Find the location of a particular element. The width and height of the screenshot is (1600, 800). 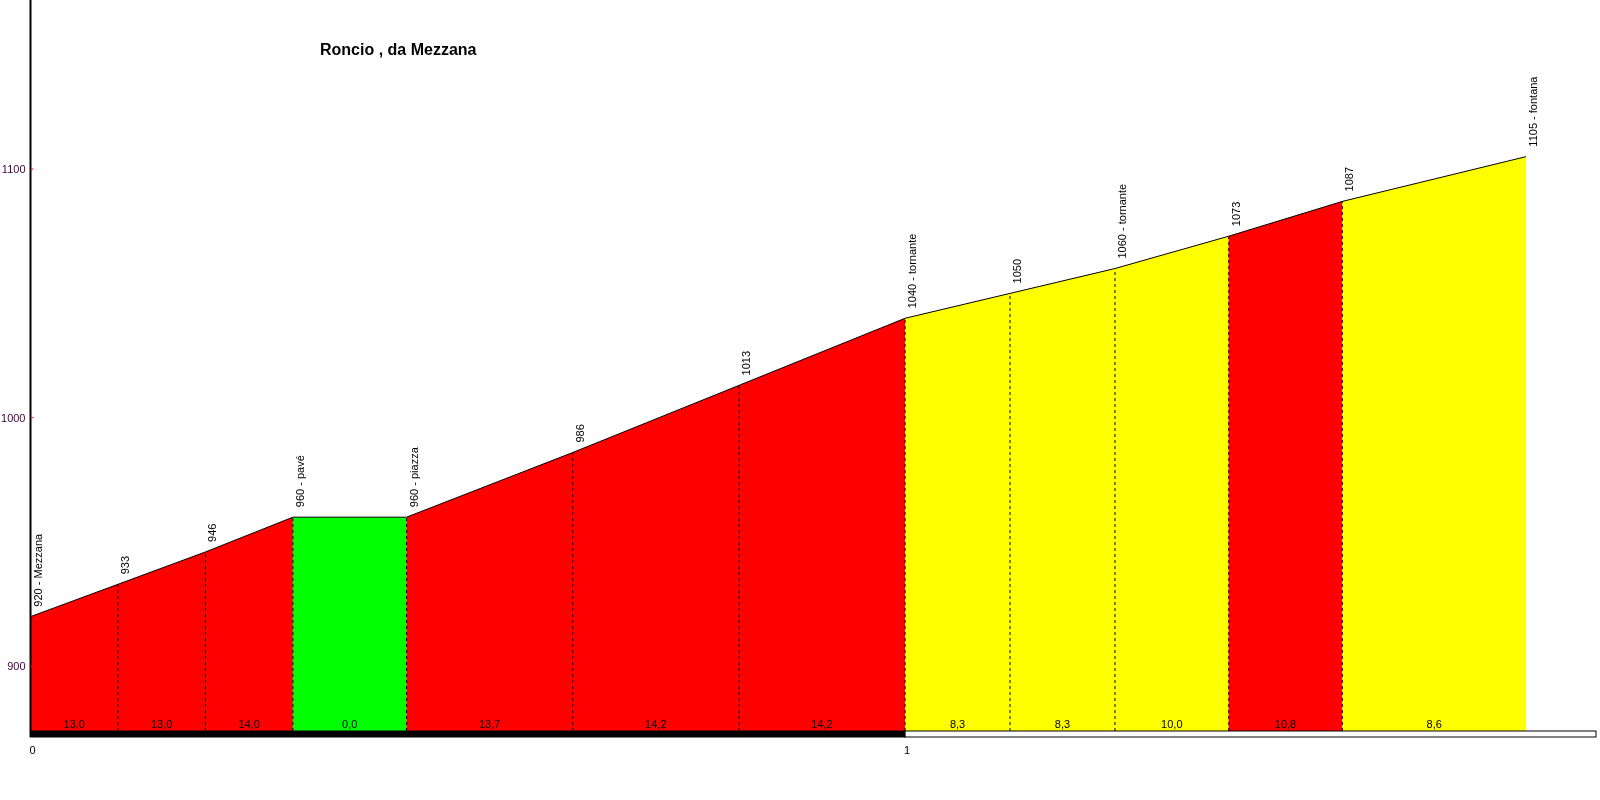

data-label: 986 is located at coordinates (579, 433).